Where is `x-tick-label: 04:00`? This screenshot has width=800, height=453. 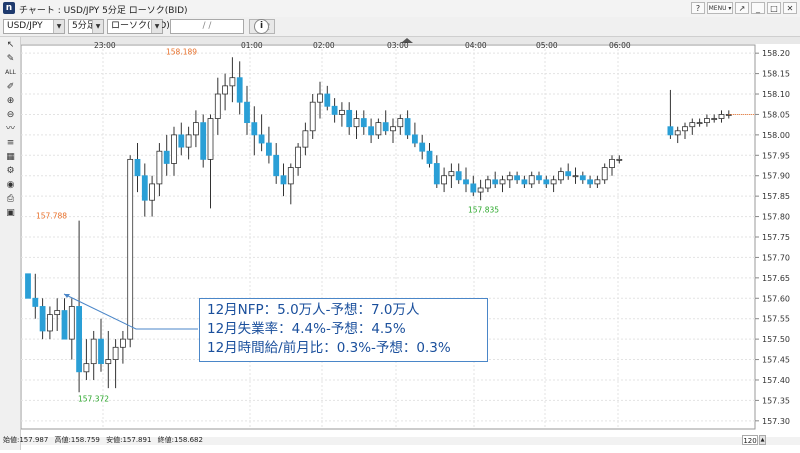
x-tick-label: 04:00 is located at coordinates (476, 45).